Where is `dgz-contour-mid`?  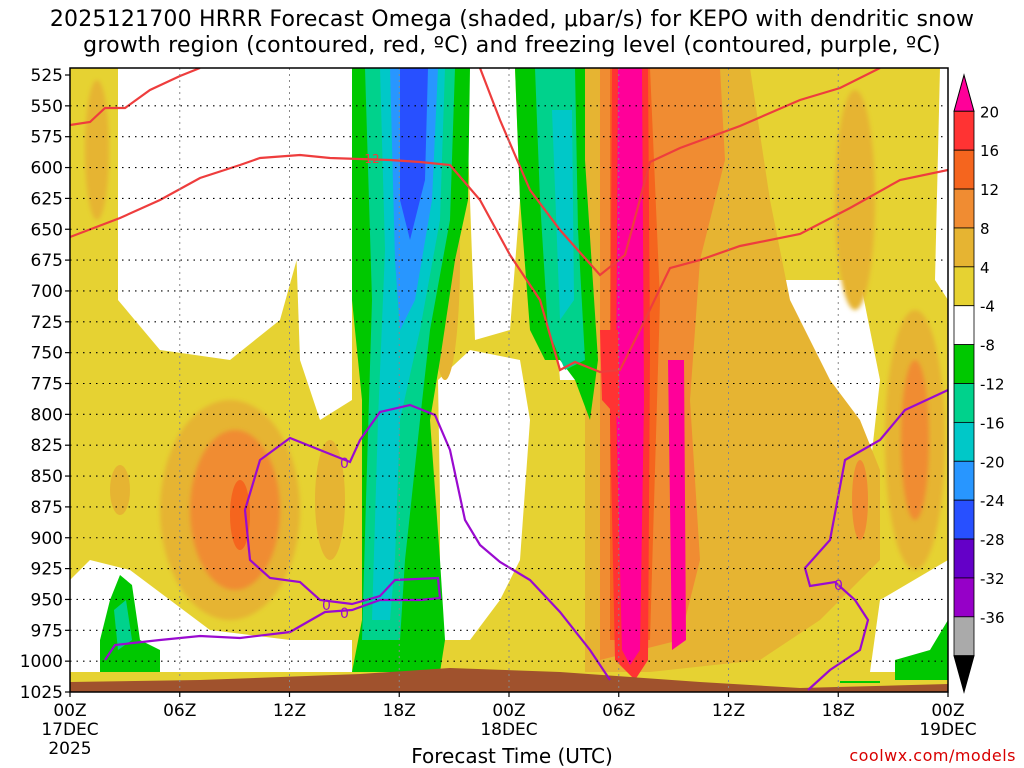 dgz-contour-mid is located at coordinates (679, 172).